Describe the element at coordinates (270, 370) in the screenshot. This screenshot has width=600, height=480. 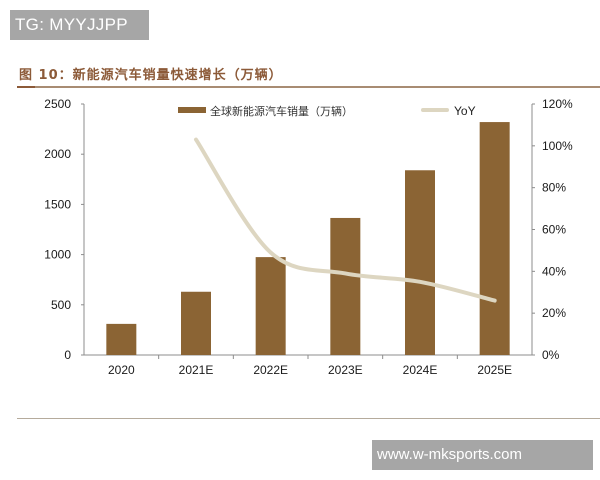
I see `x-axis-tick-label: 2022E` at that location.